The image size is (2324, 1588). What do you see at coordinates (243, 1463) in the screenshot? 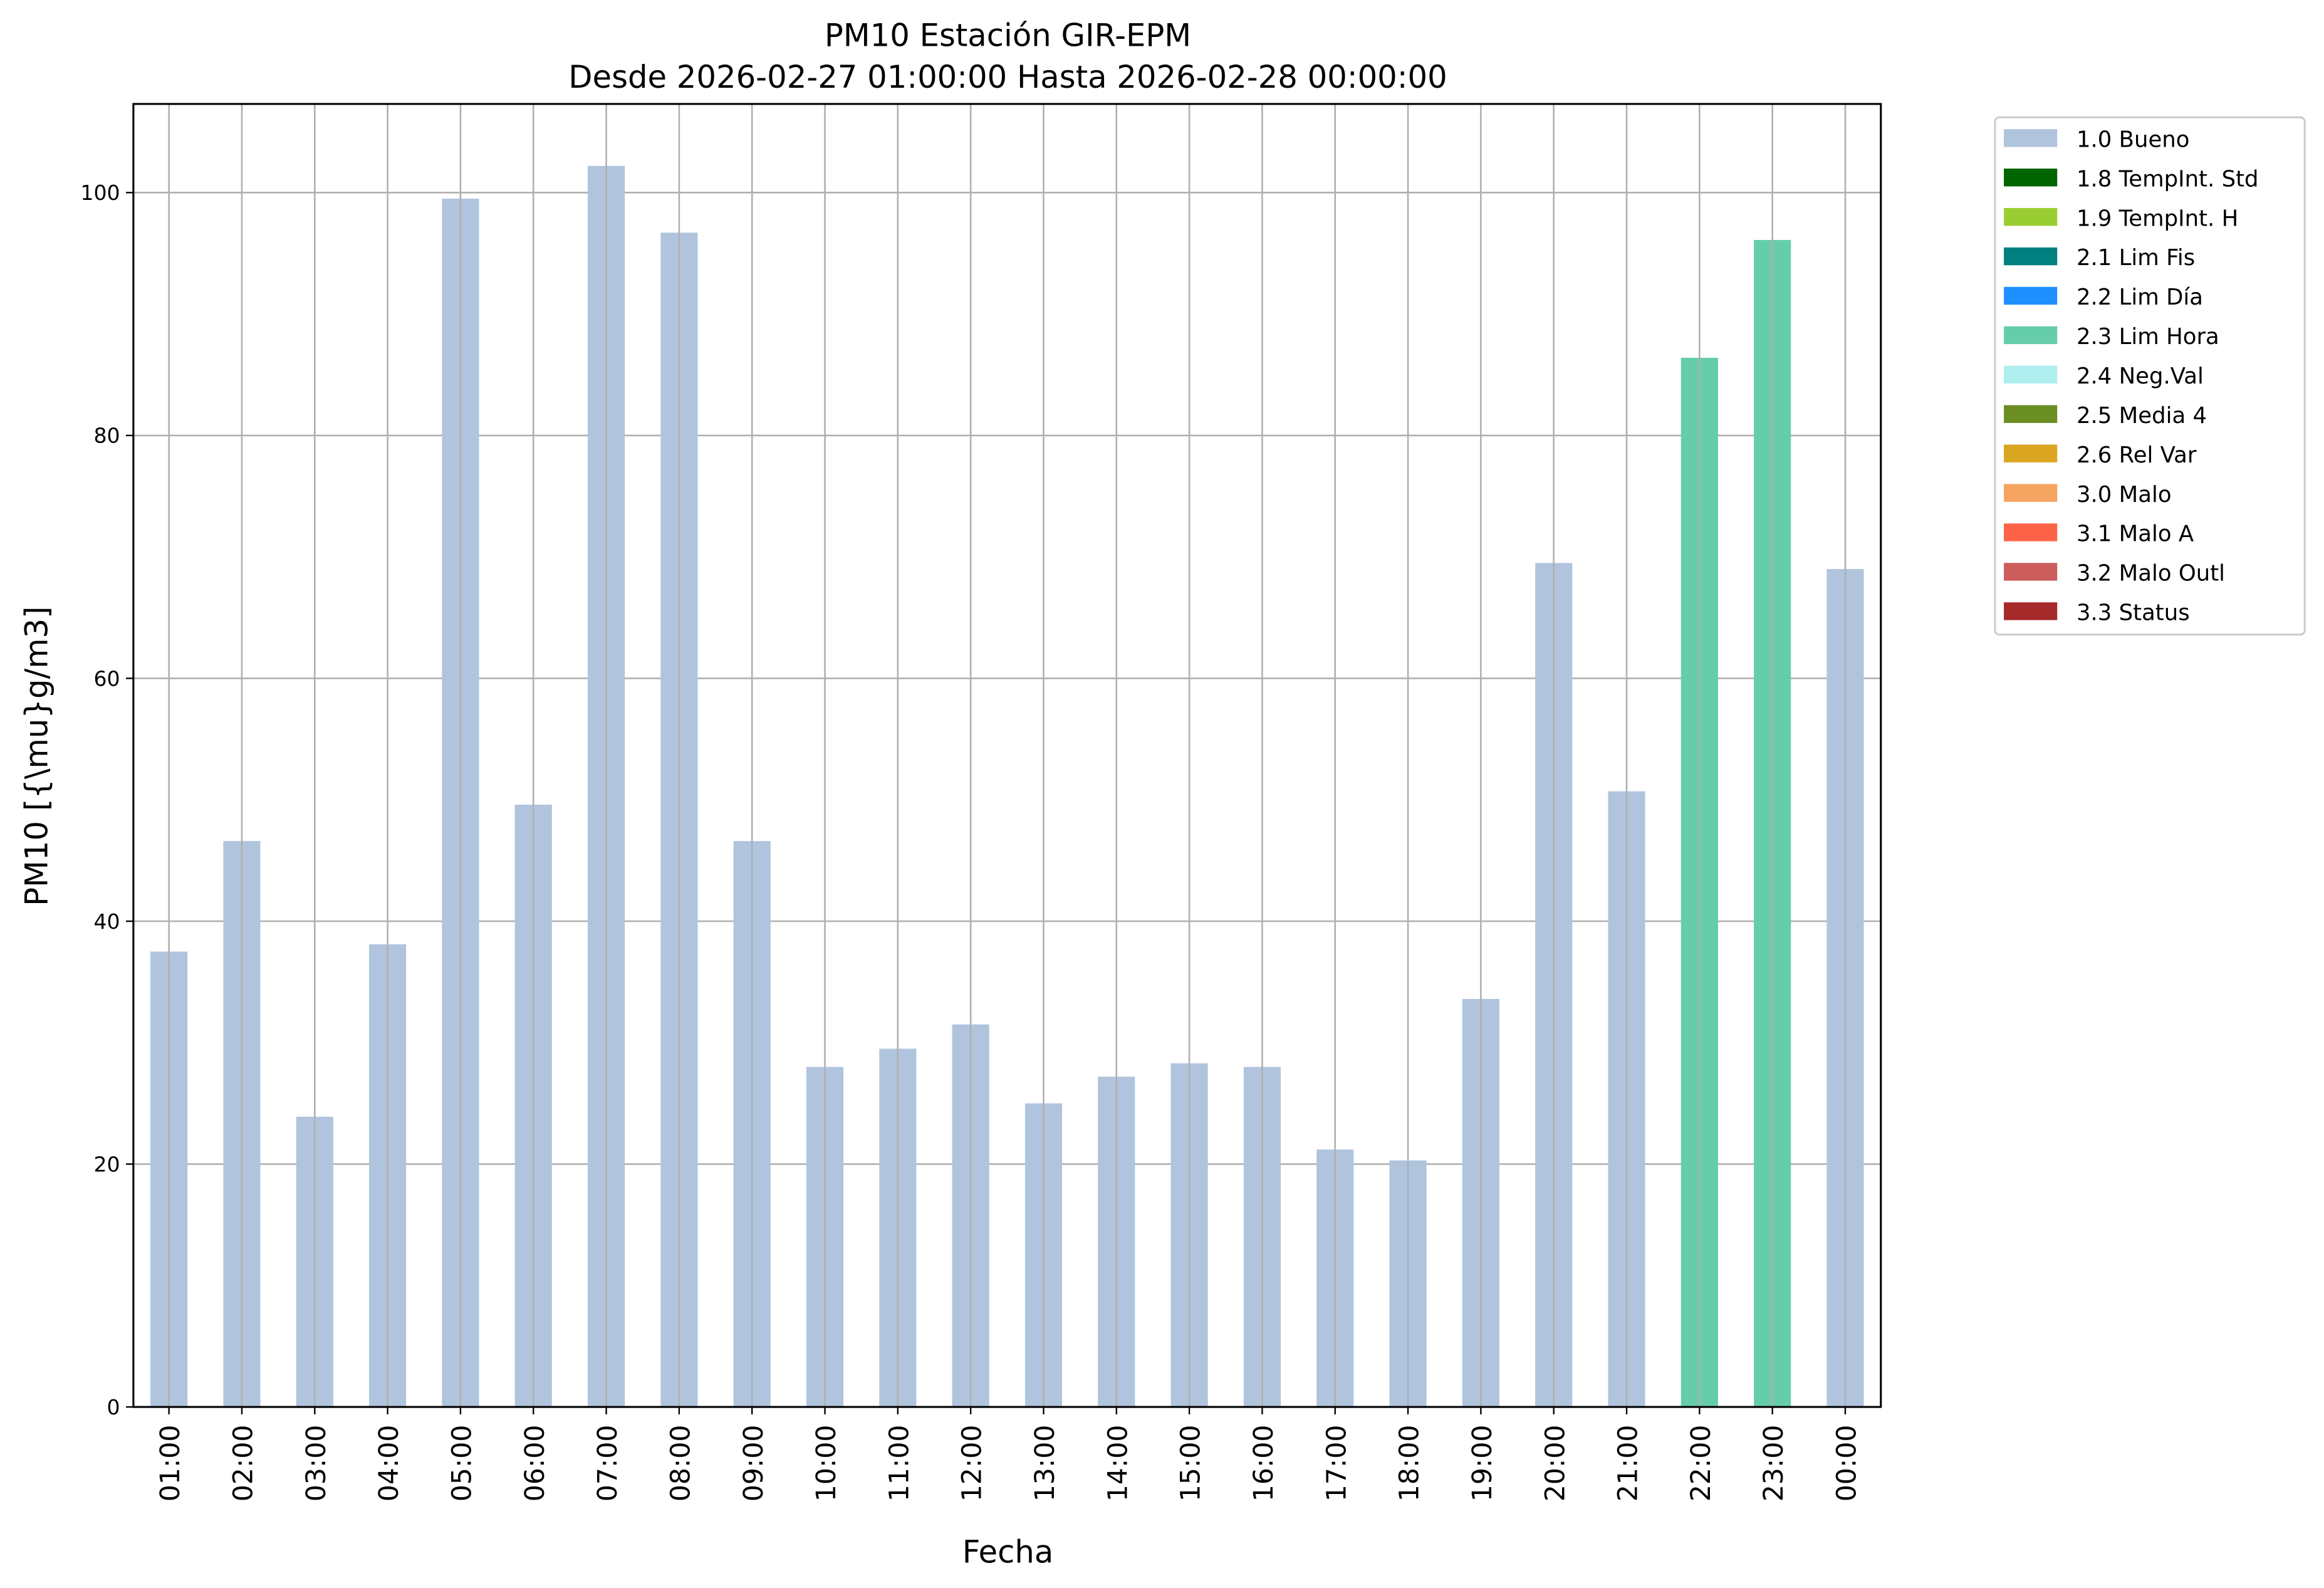
I see `x-tick-label: 02:00` at bounding box center [243, 1463].